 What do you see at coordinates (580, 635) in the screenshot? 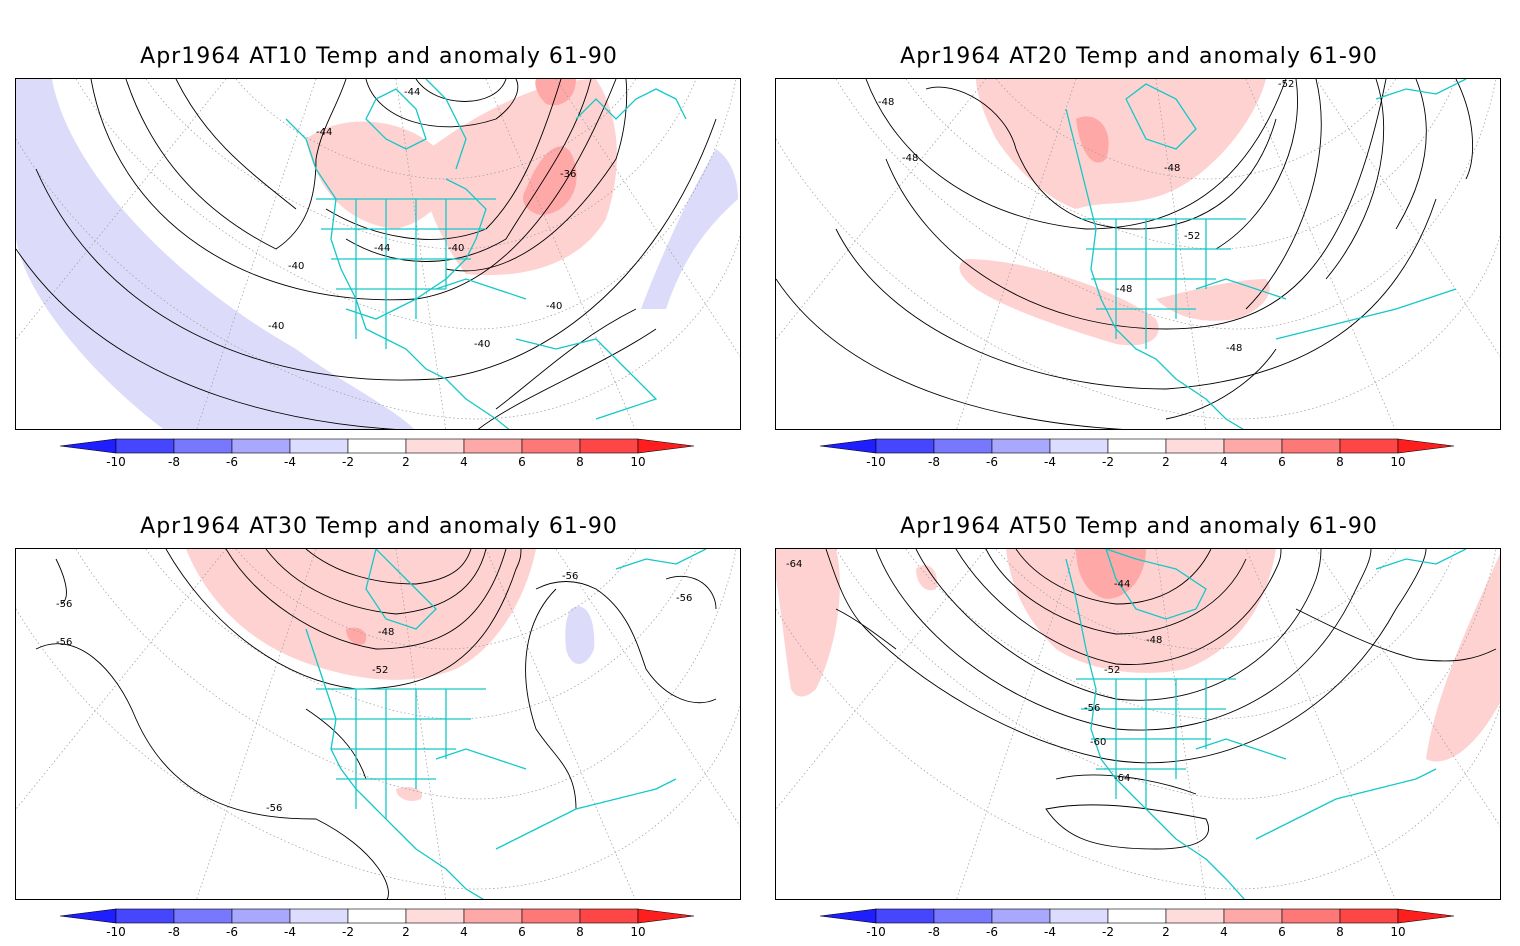
I see `anomaly-cold-region` at bounding box center [580, 635].